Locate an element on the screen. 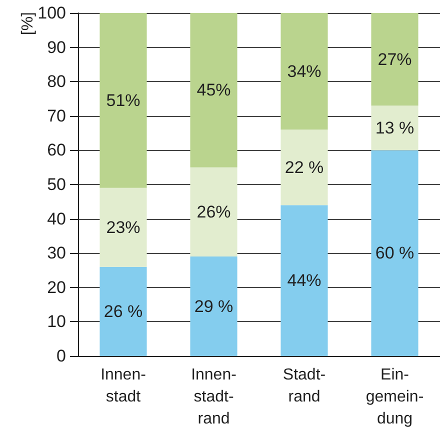  y-tick-label: 60 is located at coordinates (56, 150).